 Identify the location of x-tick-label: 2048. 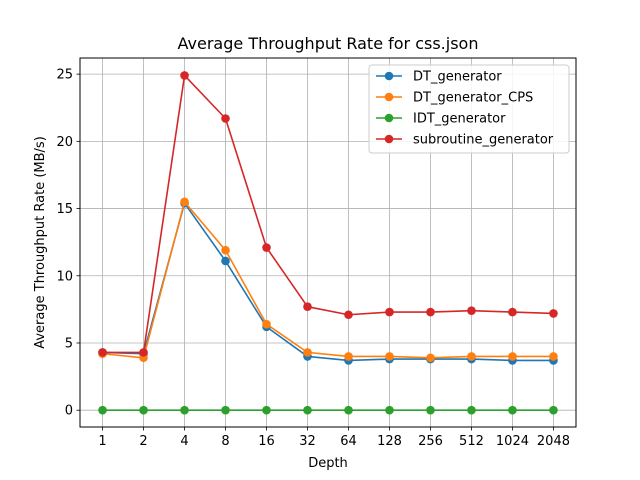
(553, 441).